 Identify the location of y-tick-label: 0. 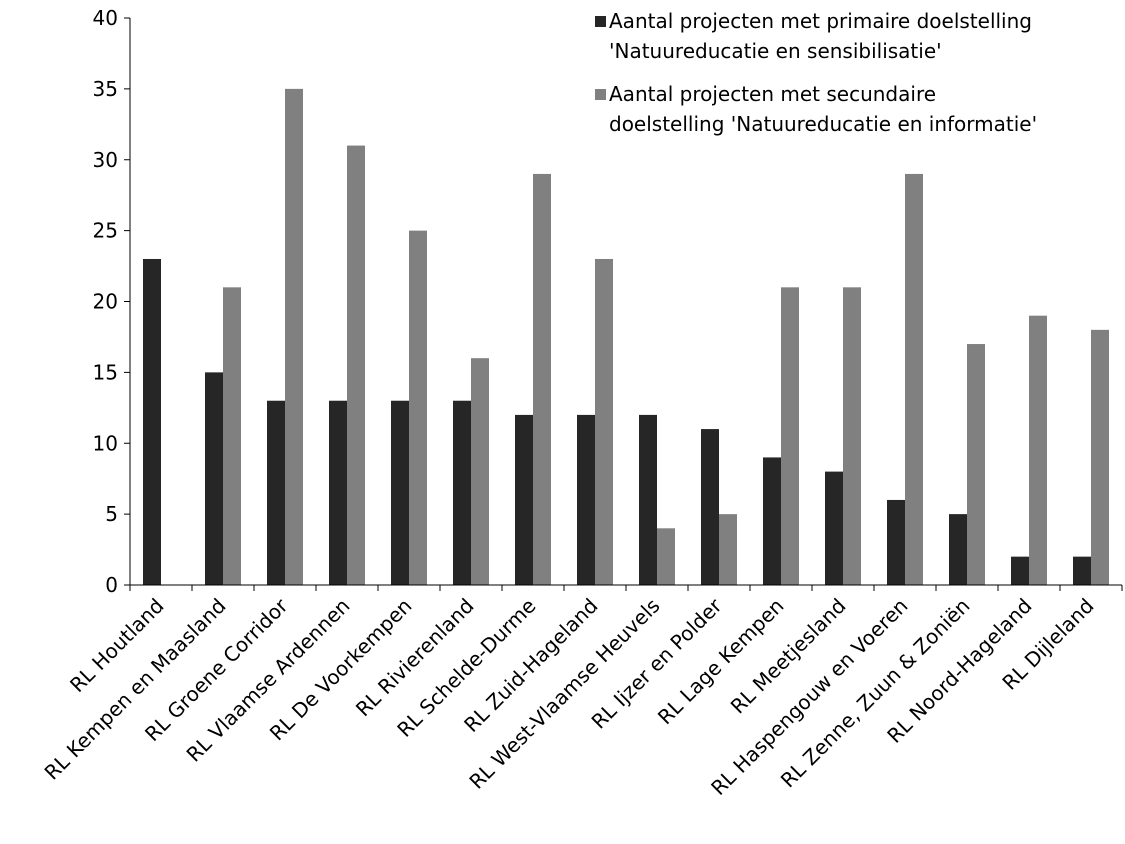
(111, 585).